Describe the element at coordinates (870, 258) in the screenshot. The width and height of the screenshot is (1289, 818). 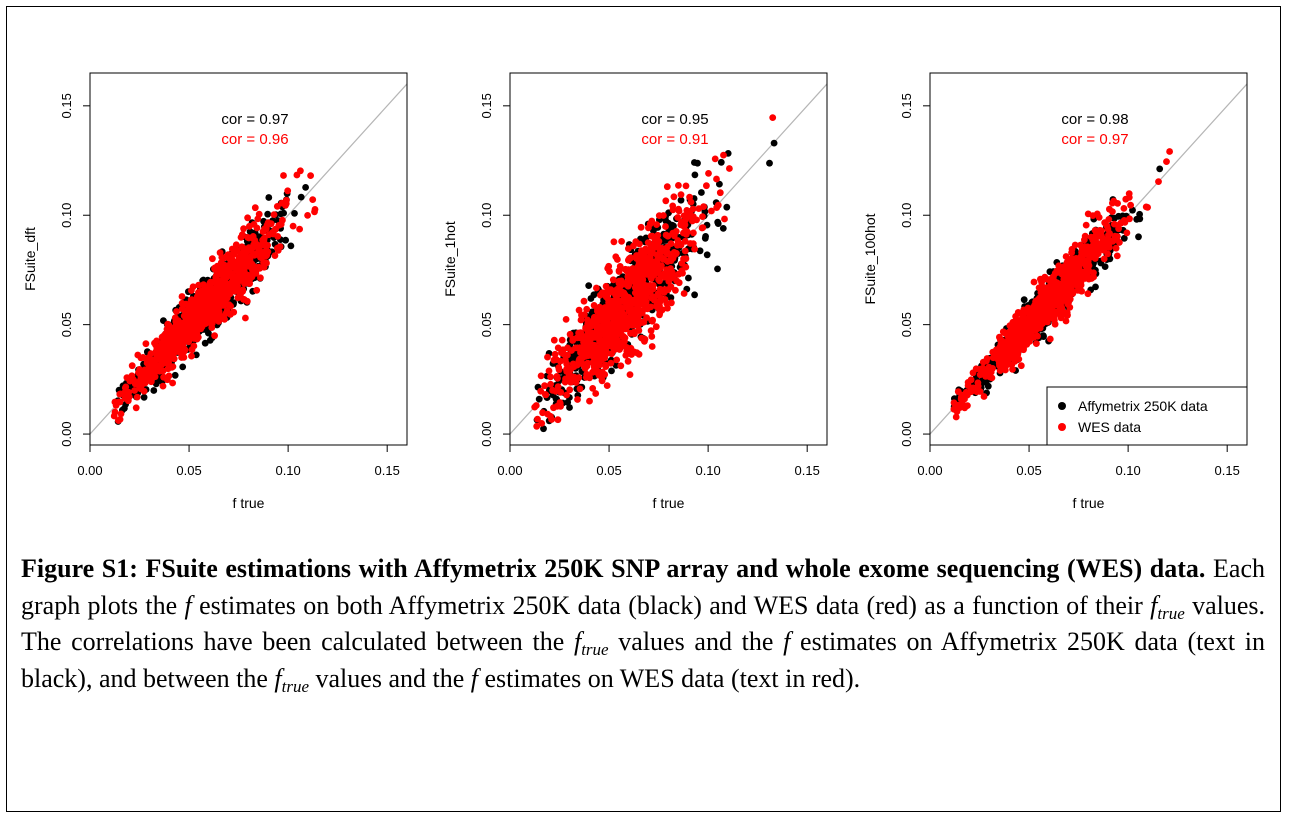
I see `y-axis-label: FSuite_100hot` at that location.